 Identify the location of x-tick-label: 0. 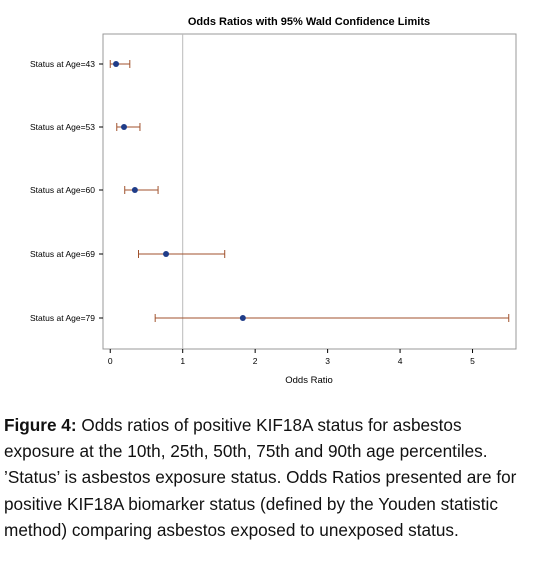
(110, 361).